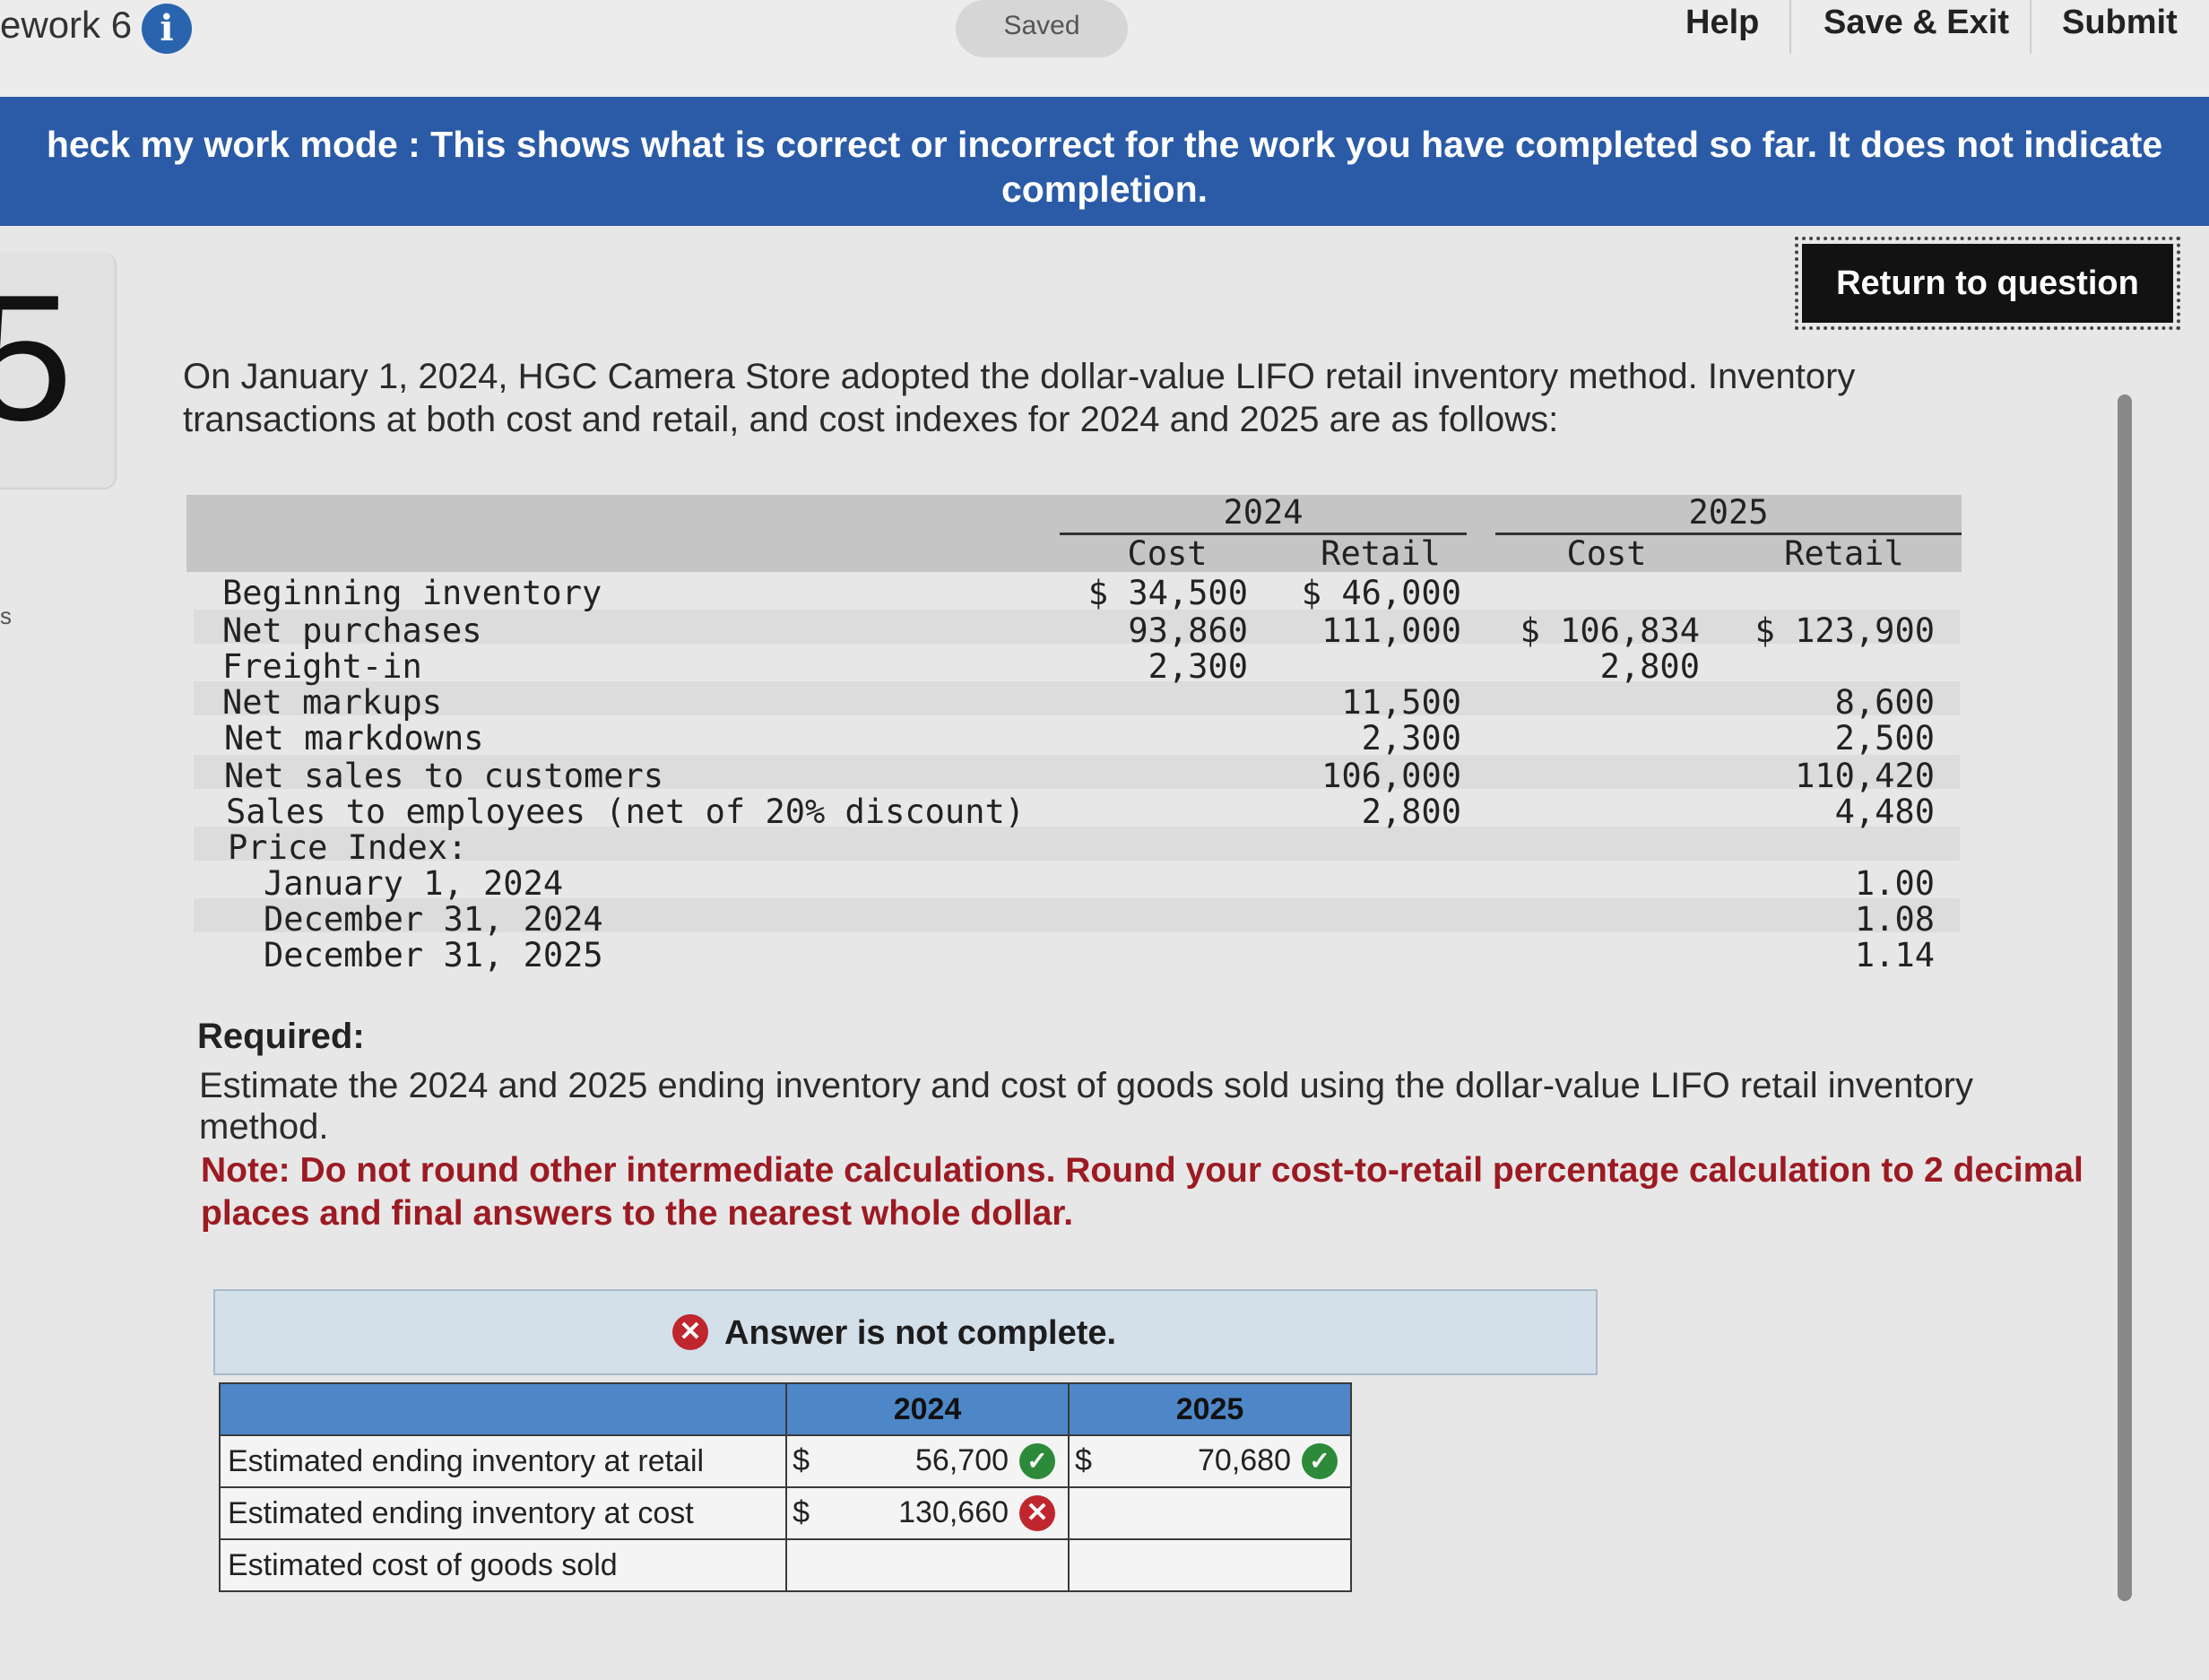  What do you see at coordinates (1917, 22) in the screenshot?
I see `save-exit-link: Save & Exit` at bounding box center [1917, 22].